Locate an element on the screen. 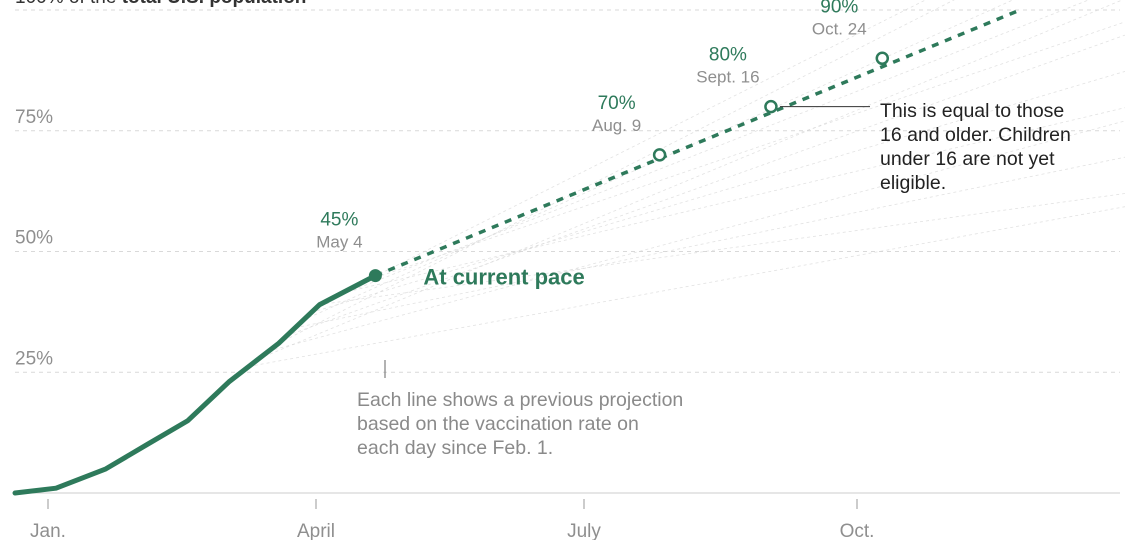 The width and height of the screenshot is (1125, 540). eligibility-note-line: This is equal to those is located at coordinates (972, 111).